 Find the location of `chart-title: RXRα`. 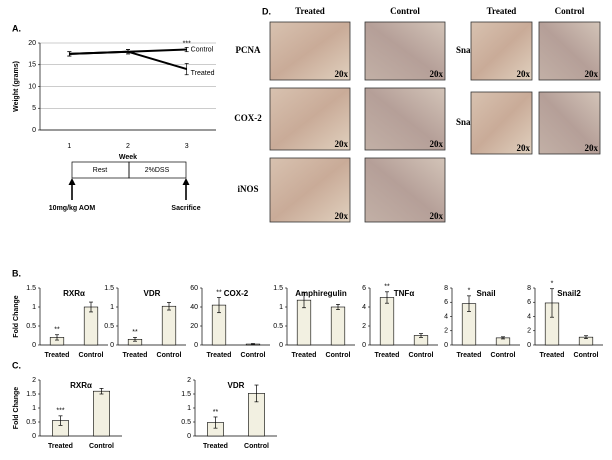

chart-title: RXRα is located at coordinates (74, 293).